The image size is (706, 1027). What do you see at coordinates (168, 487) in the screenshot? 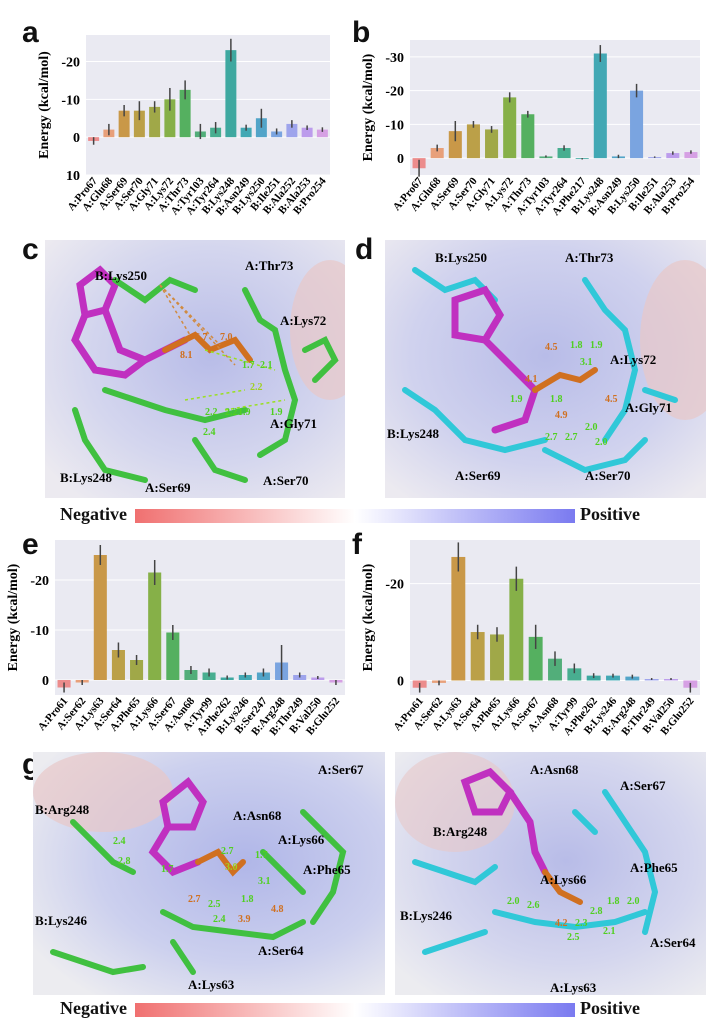
I see `residue-label: A:Ser69` at bounding box center [168, 487].